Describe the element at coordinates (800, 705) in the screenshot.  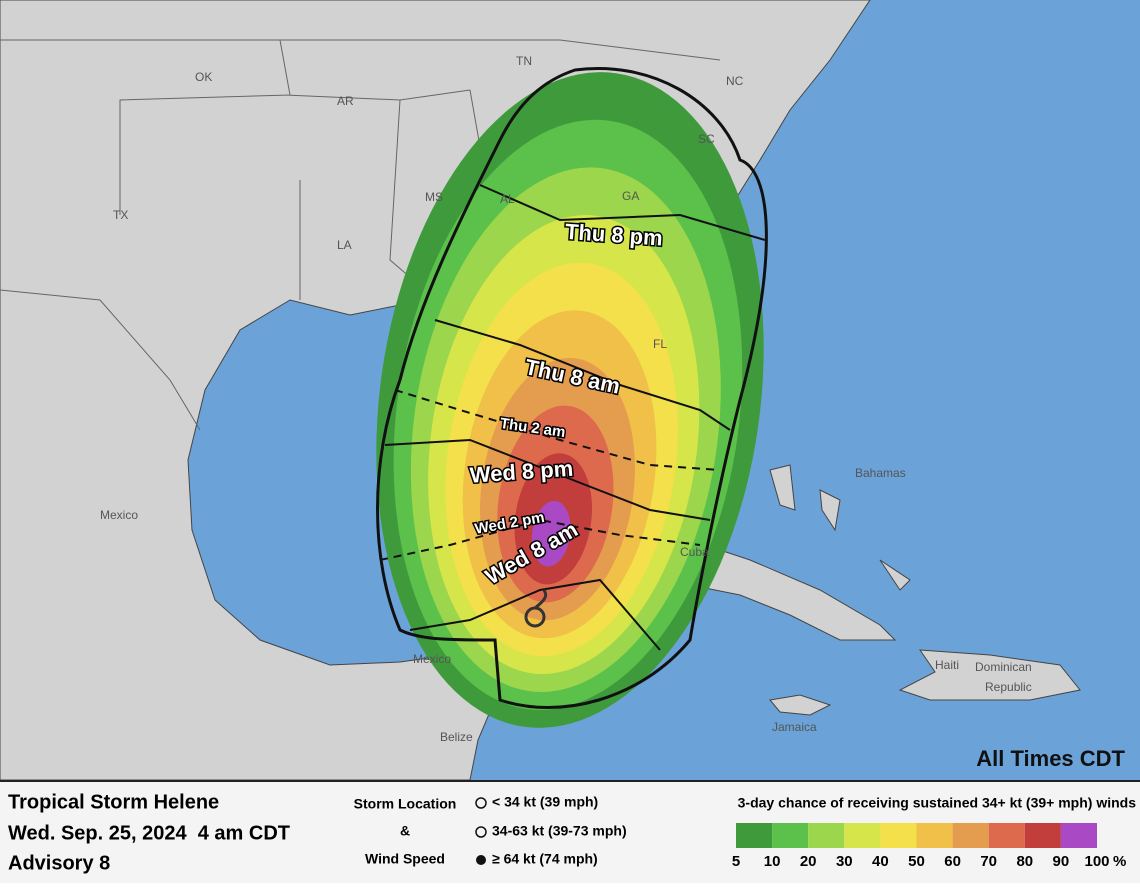
I see `jamaica` at that location.